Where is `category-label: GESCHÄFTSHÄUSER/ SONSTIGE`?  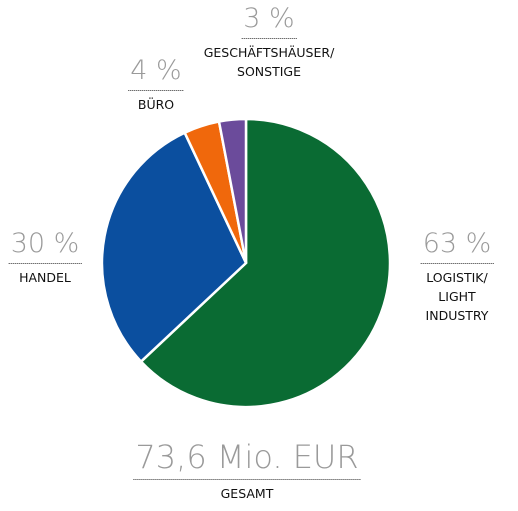 category-label: GESCHÄFTSHÄUSER/ SONSTIGE is located at coordinates (269, 62).